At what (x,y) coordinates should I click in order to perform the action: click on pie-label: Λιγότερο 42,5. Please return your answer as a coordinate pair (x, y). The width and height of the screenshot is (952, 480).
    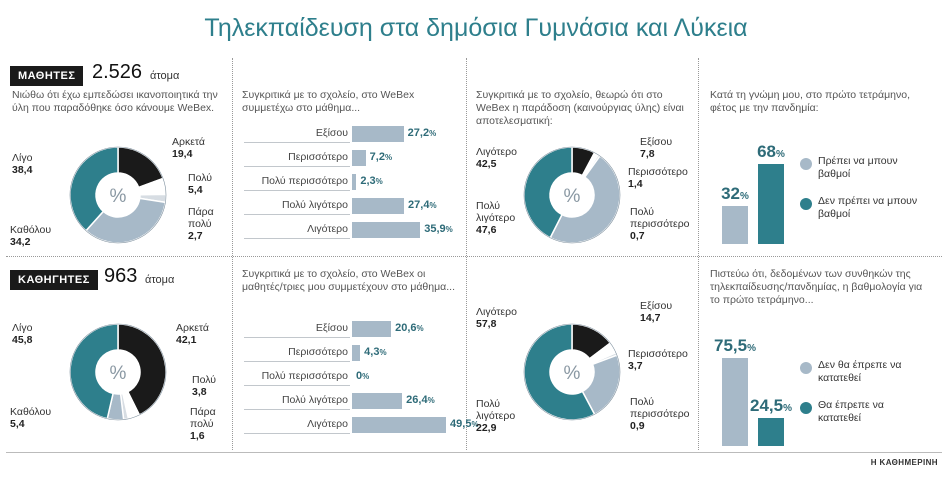
    Looking at the image, I should click on (496, 158).